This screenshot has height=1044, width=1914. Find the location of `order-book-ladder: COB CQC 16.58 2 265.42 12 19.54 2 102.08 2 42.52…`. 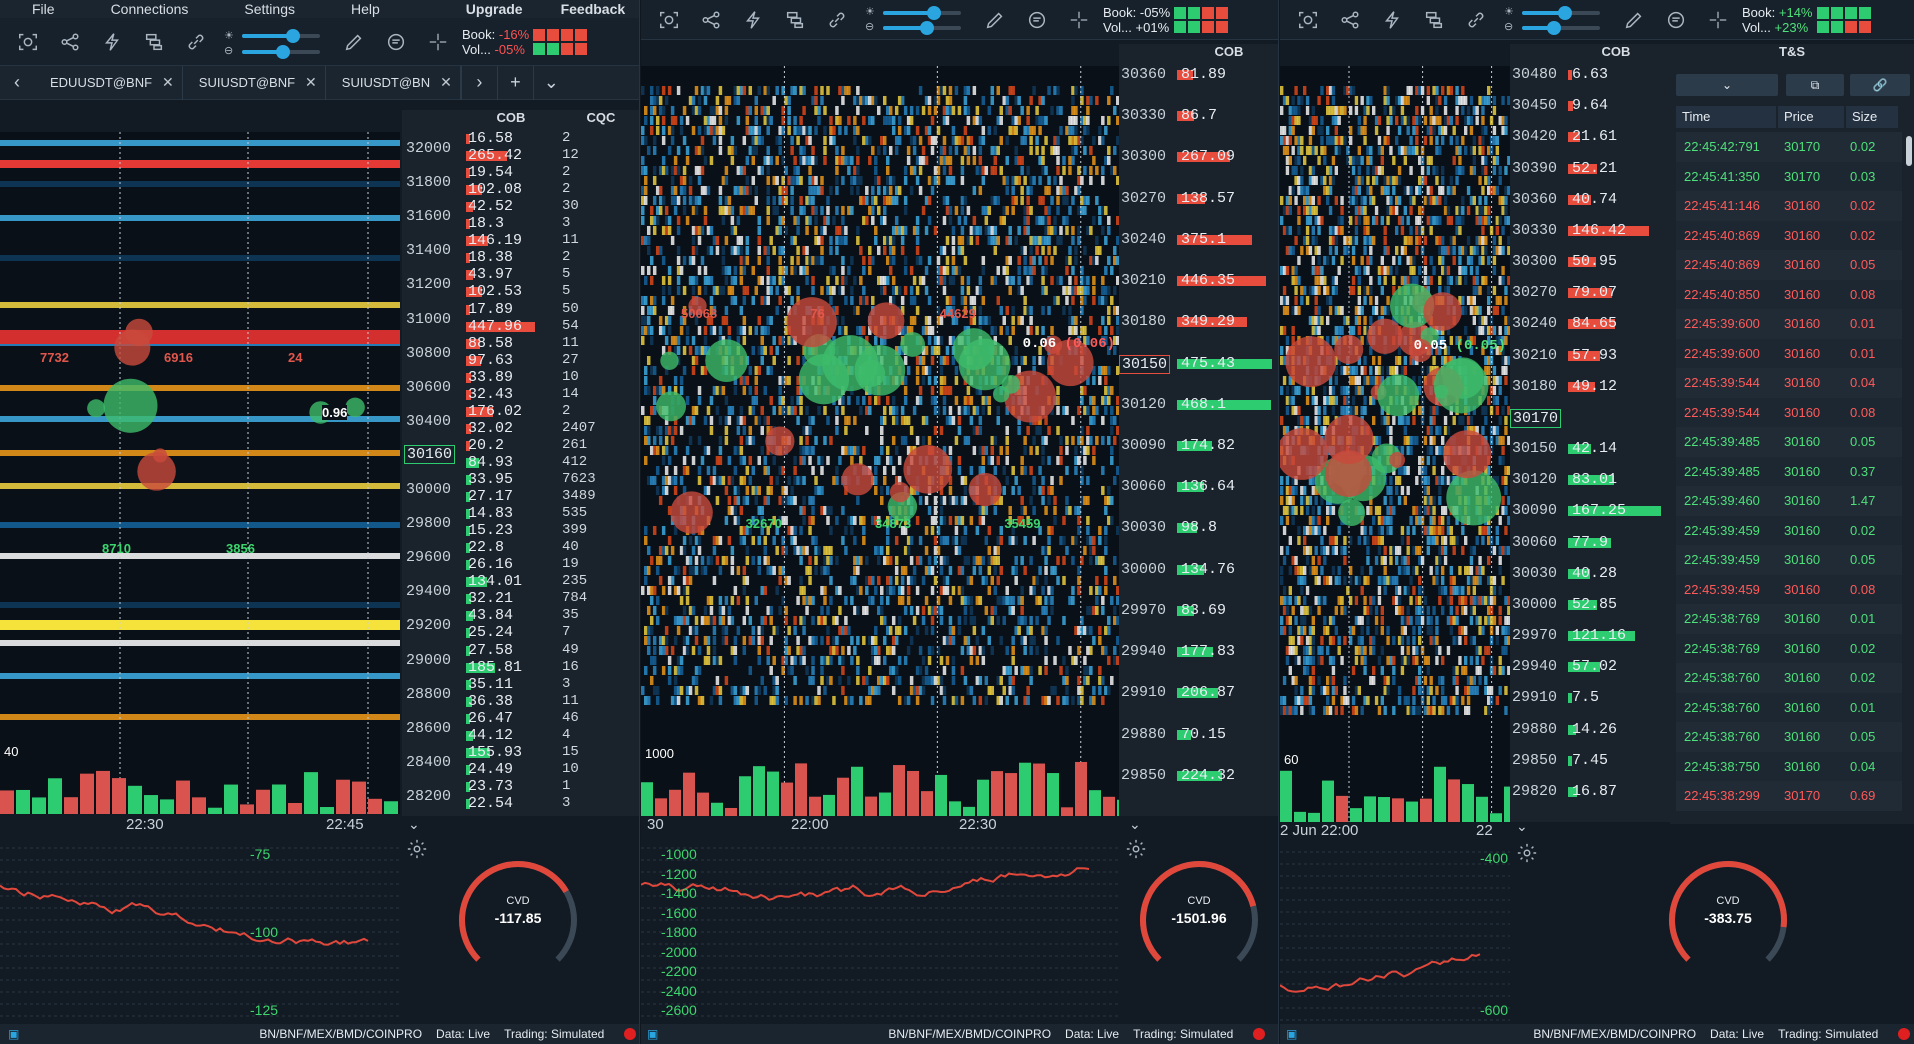

order-book-ladder: COB CQC 16.58 2 265.42 12 19.54 2 102.08 2 42.52… is located at coordinates (520, 463).